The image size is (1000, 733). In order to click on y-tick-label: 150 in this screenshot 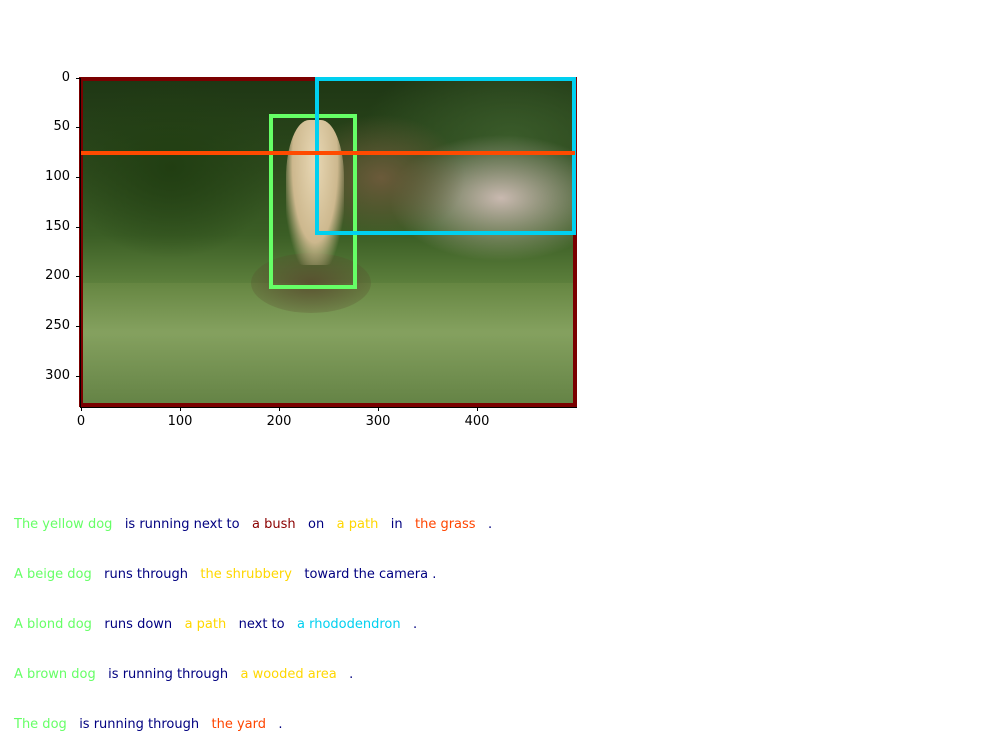, I will do `click(57, 226)`.